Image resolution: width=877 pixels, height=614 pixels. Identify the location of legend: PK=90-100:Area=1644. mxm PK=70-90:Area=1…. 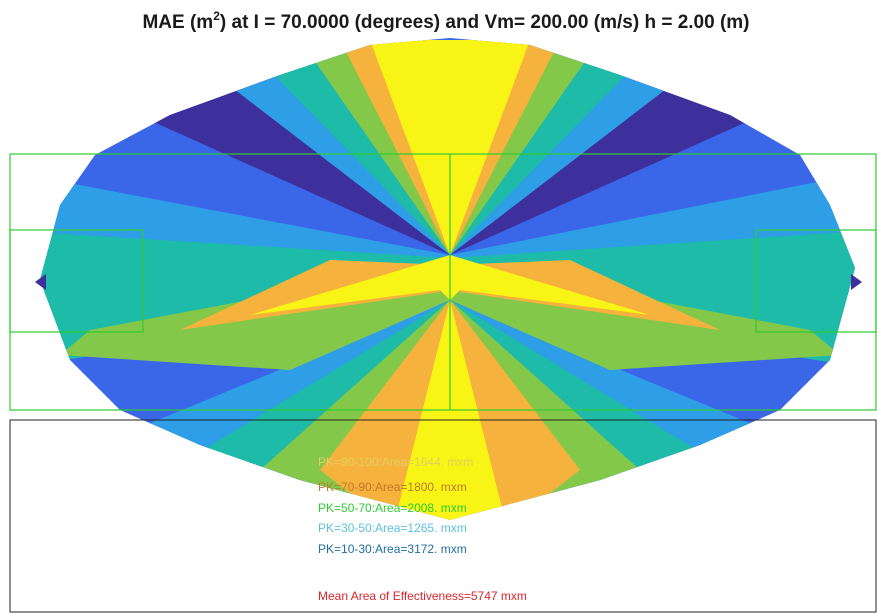
(422, 529).